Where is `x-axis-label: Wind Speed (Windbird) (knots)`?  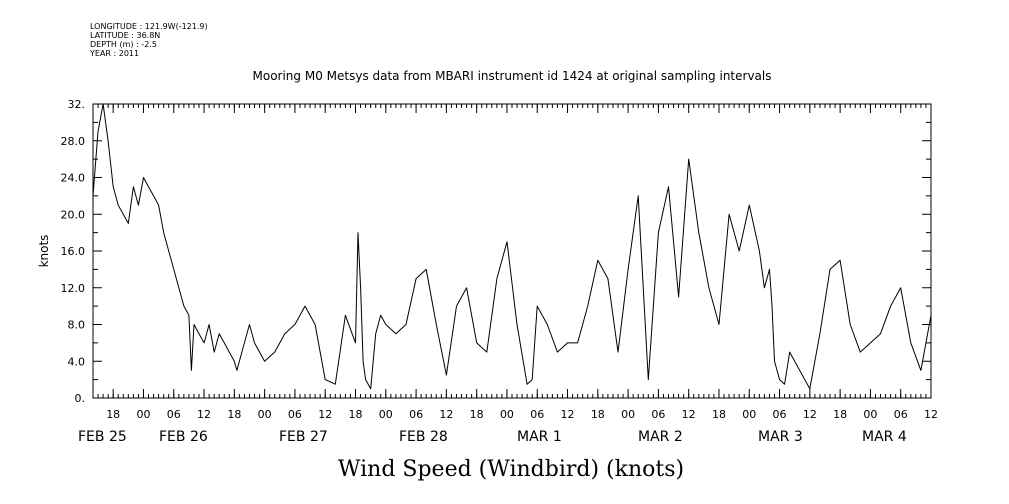 x-axis-label: Wind Speed (Windbird) (knots) is located at coordinates (511, 469).